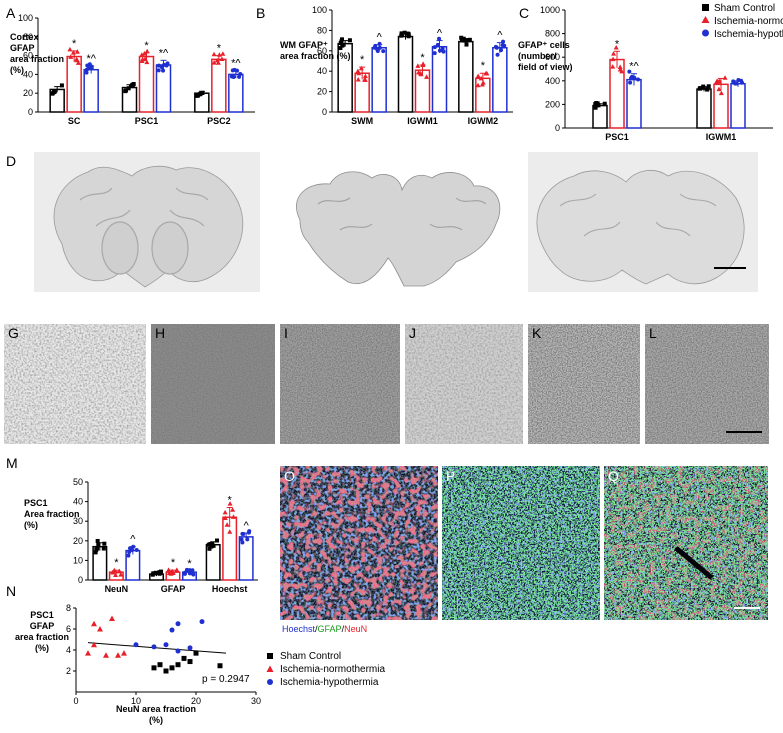 The image size is (783, 733). What do you see at coordinates (36, 503) in the screenshot?
I see `y-axis-label-line: PSC1` at bounding box center [36, 503].